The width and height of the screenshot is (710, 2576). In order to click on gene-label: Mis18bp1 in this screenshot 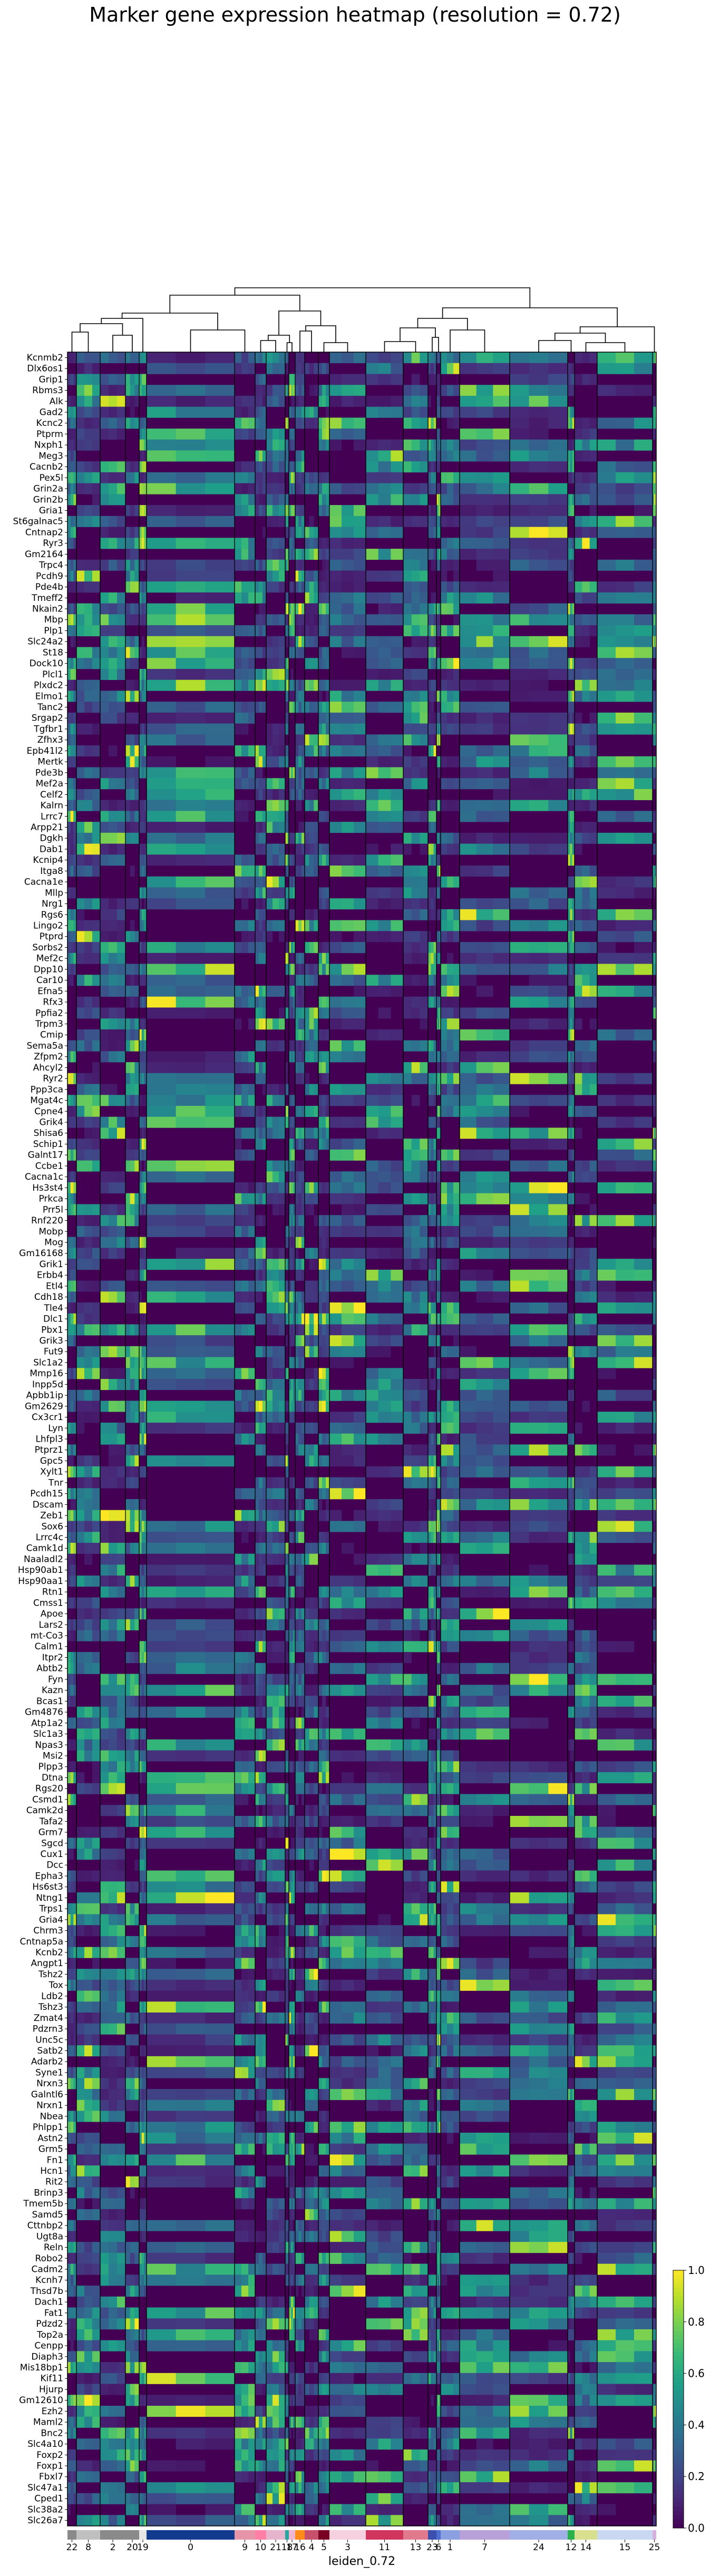, I will do `click(41, 2368)`.